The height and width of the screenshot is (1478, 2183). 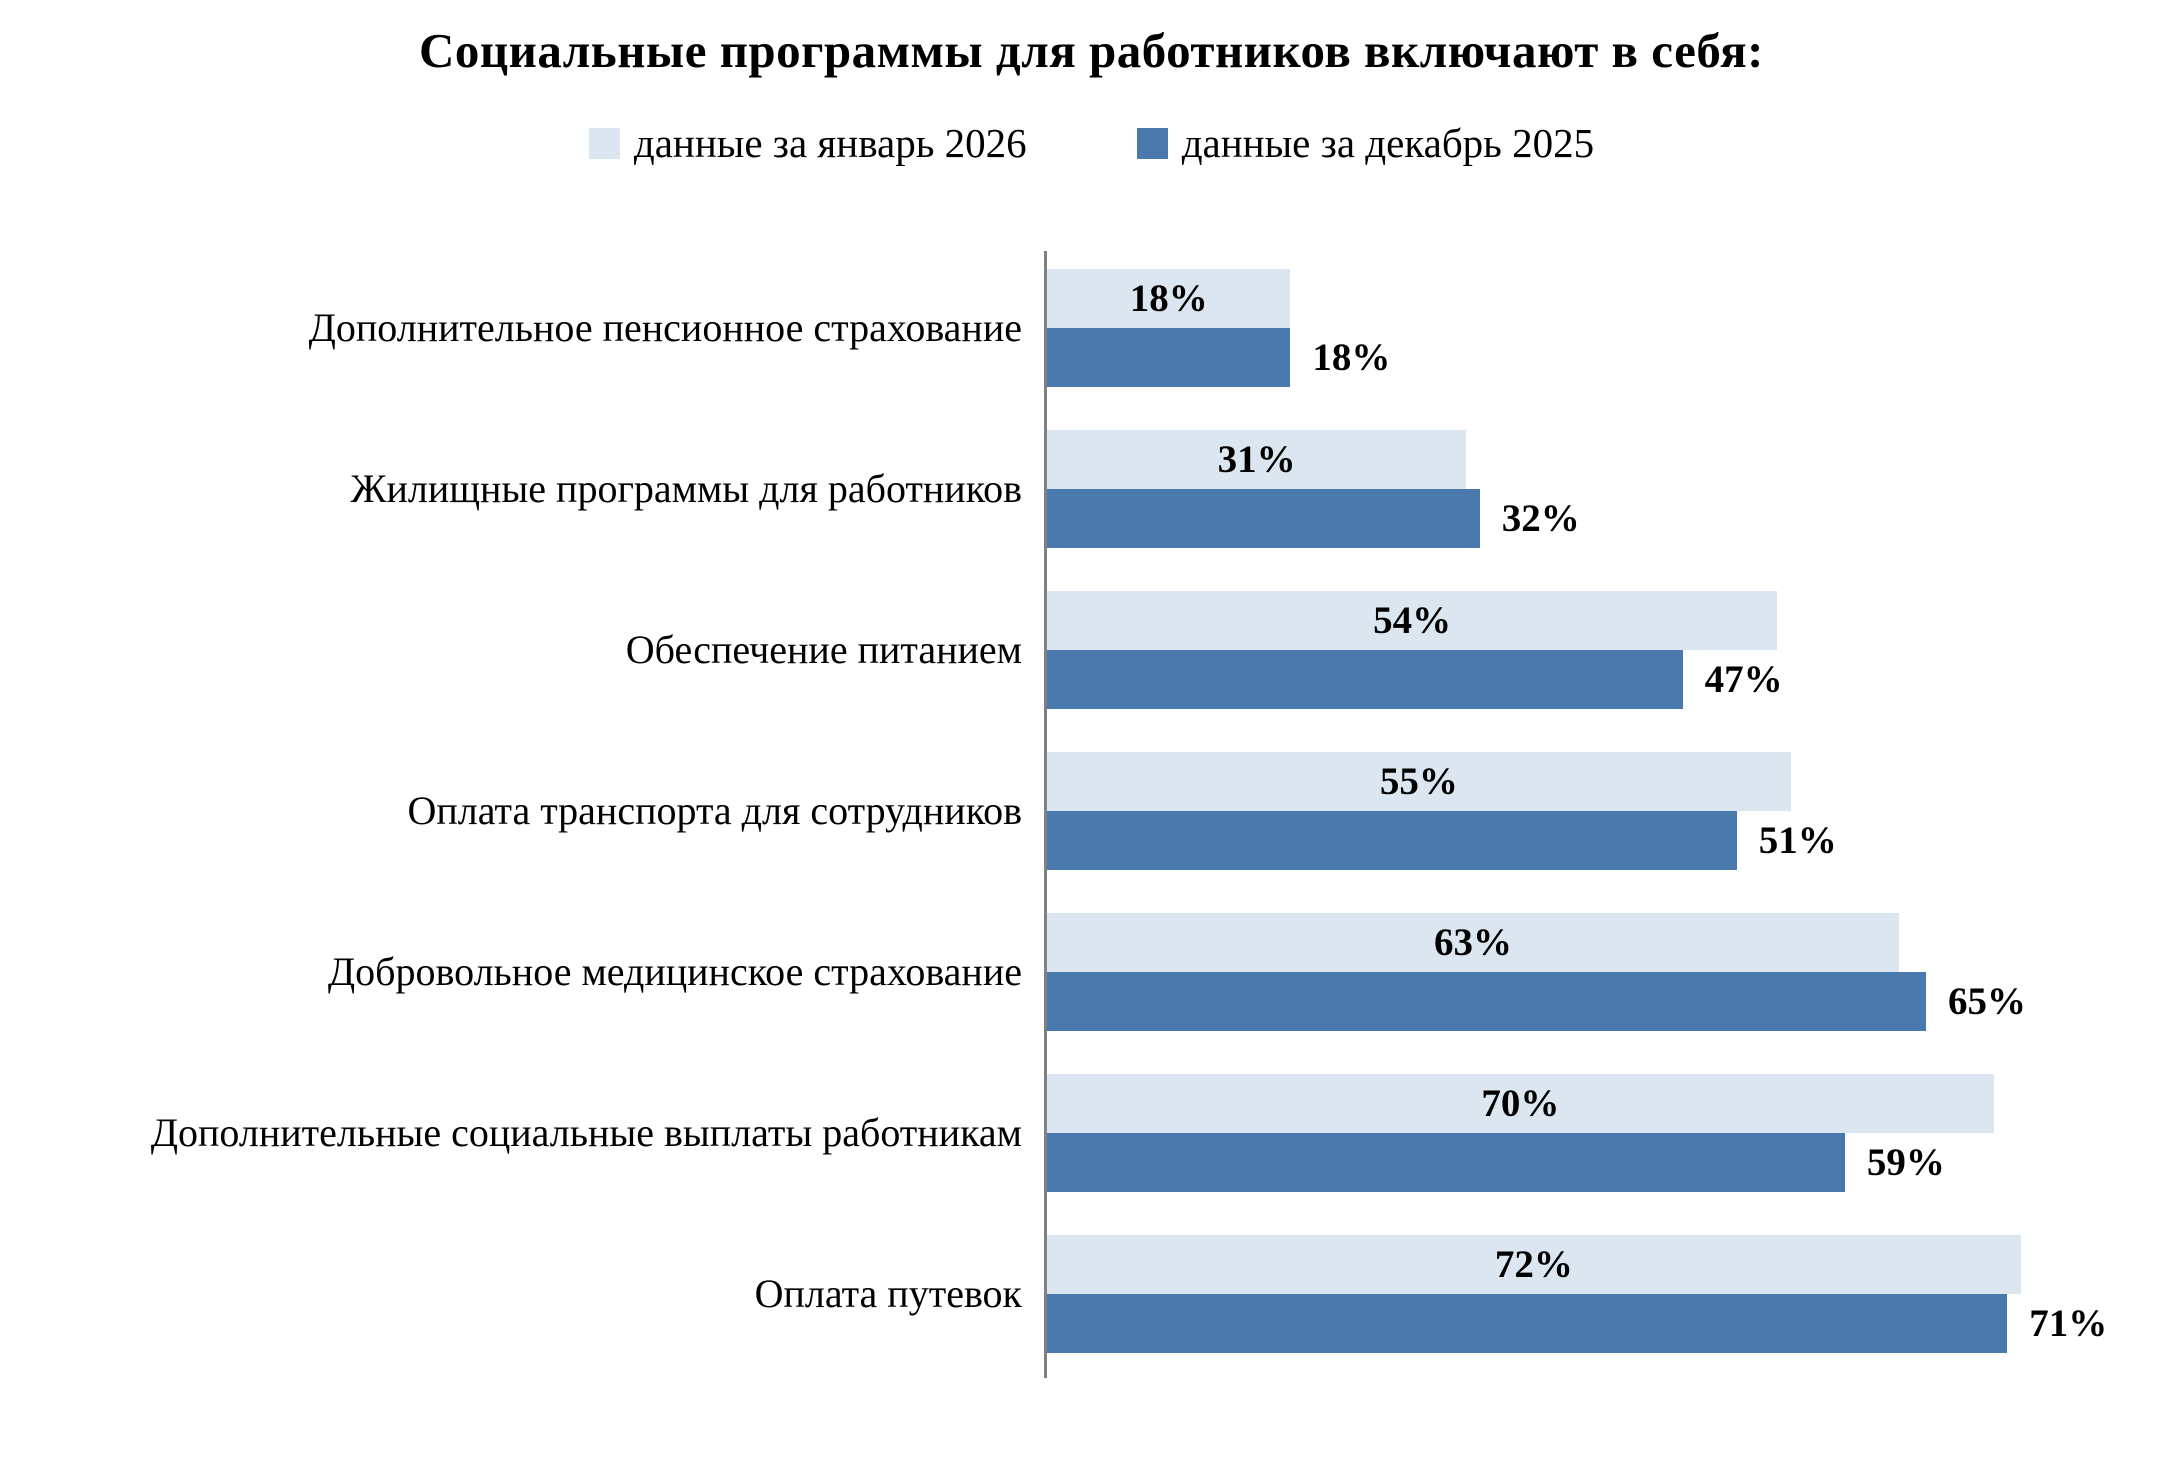 What do you see at coordinates (1351, 357) in the screenshot?
I see `bar-value-dec-2025: 18%` at bounding box center [1351, 357].